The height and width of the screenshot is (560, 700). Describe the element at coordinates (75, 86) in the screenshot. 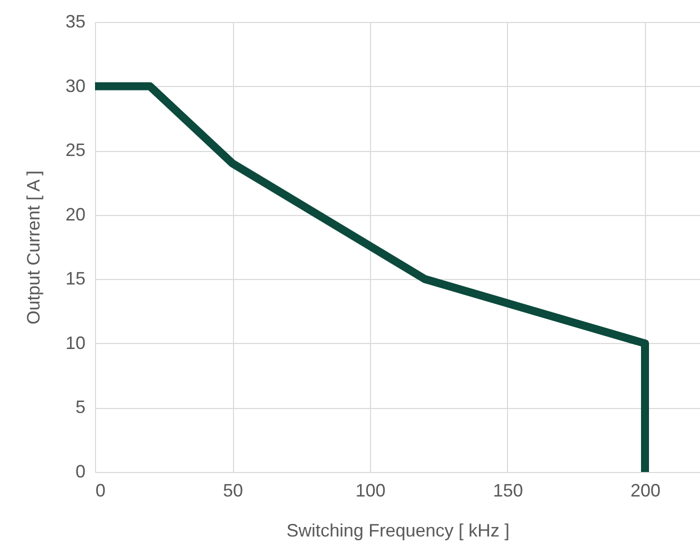

I see `y-tick-label: 30` at that location.